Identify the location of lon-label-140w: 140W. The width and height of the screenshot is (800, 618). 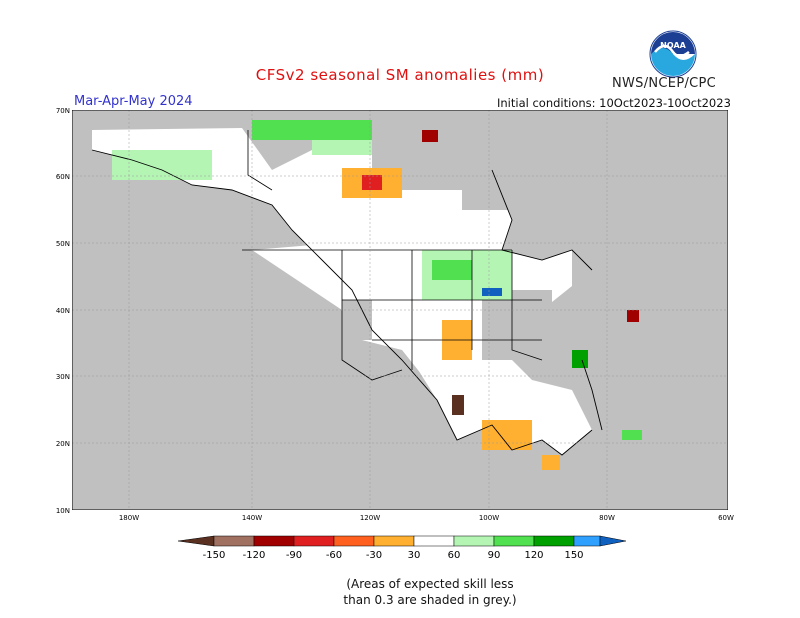
(252, 518).